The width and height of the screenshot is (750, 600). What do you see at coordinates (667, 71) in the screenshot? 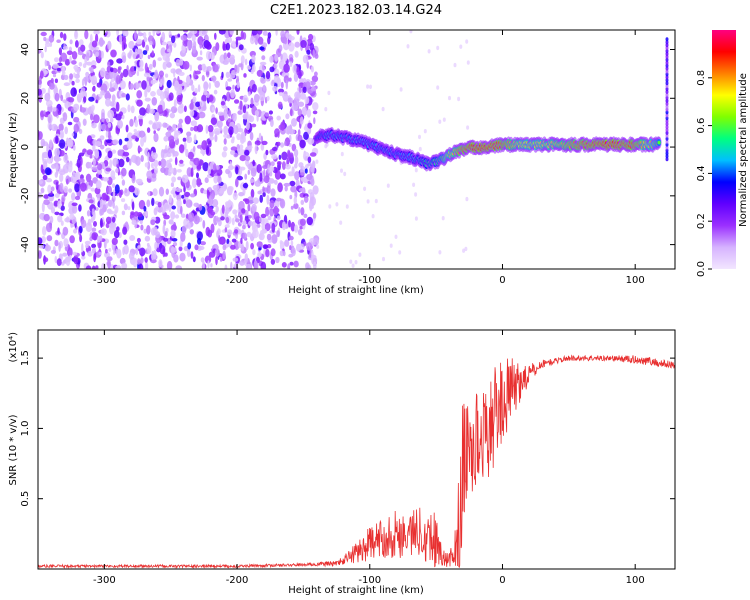
I see `spectrogram-edge-cell` at bounding box center [667, 71].